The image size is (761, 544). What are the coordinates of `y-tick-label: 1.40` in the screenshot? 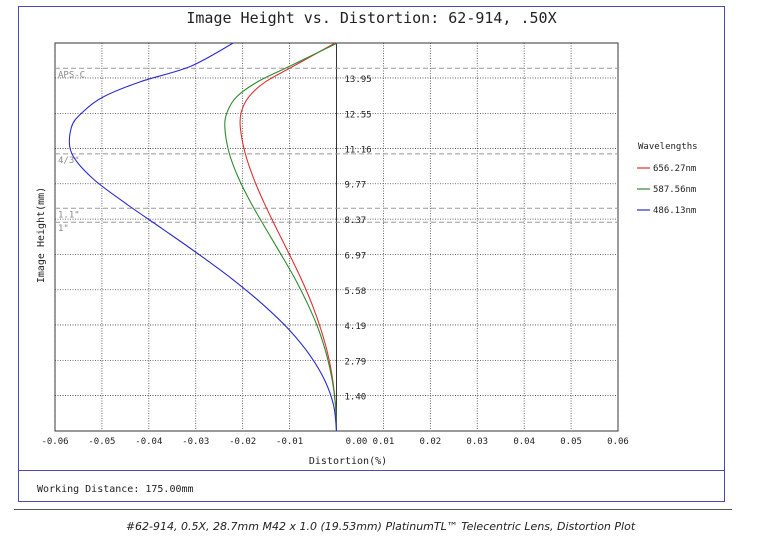 It's located at (356, 398).